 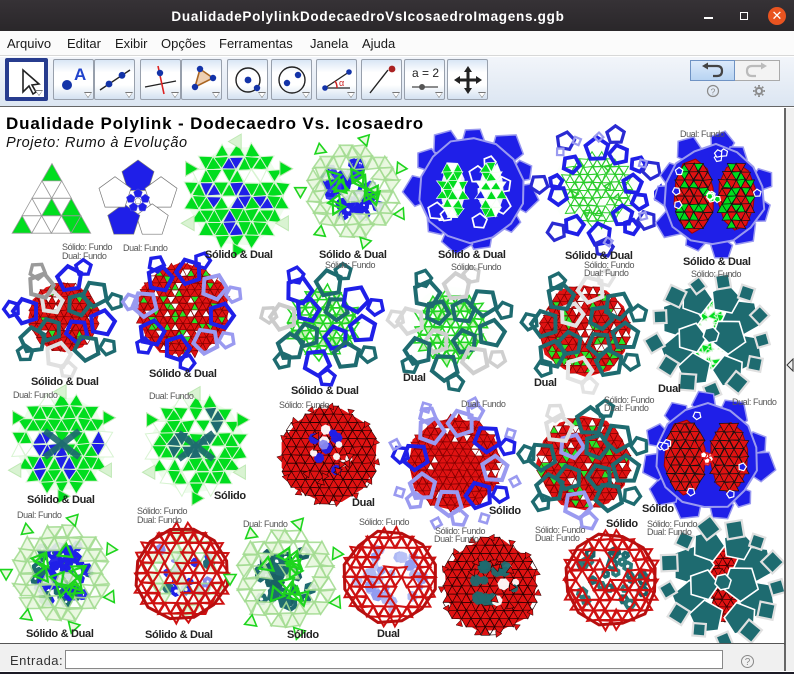 I want to click on svg-text: α, so click(x=341, y=83).